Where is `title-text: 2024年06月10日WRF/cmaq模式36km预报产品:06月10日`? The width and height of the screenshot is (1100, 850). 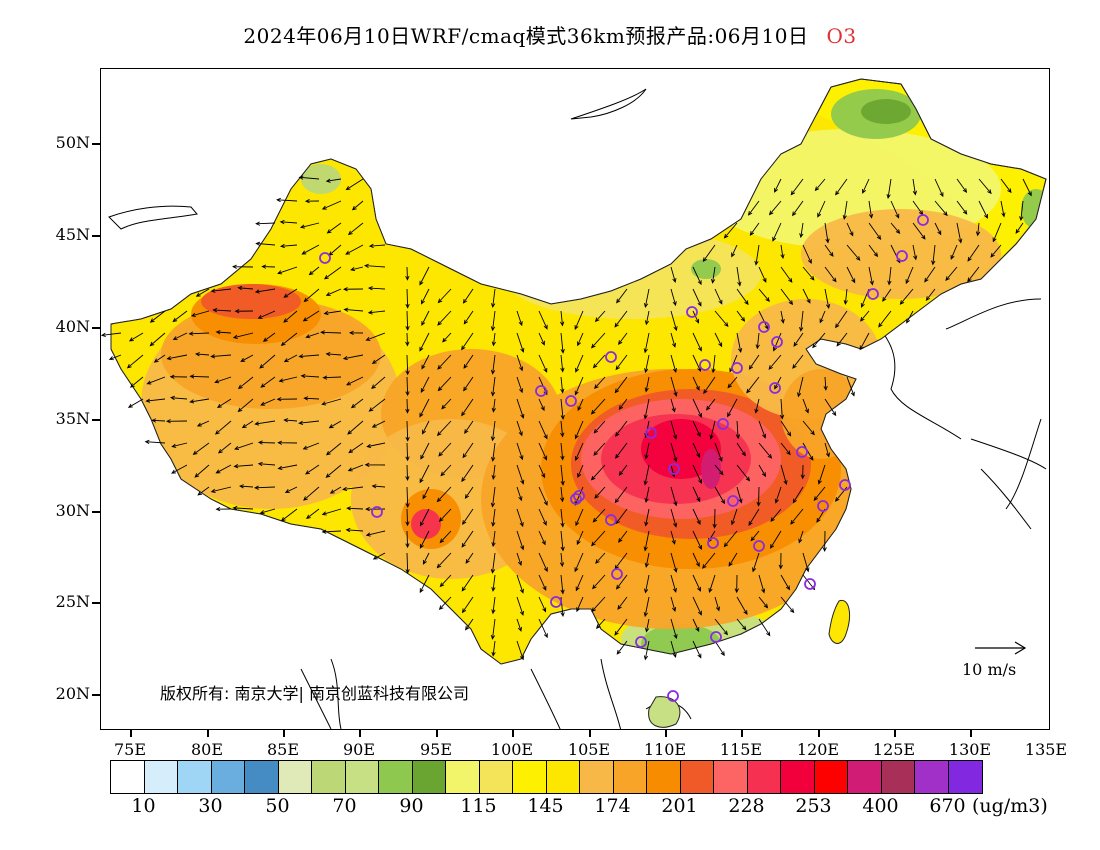 title-text: 2024年06月10日WRF/cmaq模式36km预报产品:06月10日 is located at coordinates (526, 36).